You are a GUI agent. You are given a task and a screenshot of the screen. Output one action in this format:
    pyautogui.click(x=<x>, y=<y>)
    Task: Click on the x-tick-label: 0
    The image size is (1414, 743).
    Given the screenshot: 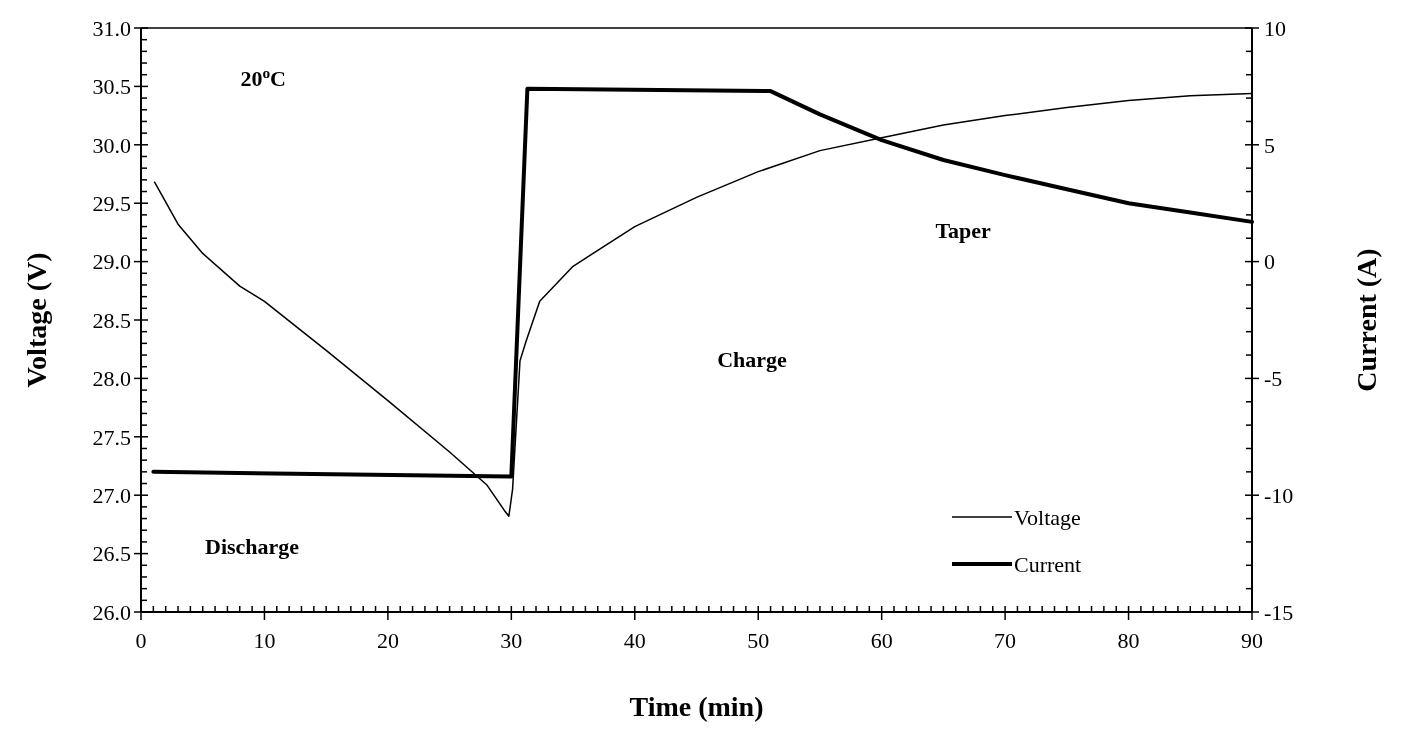 What is the action you would take?
    pyautogui.click(x=141, y=640)
    